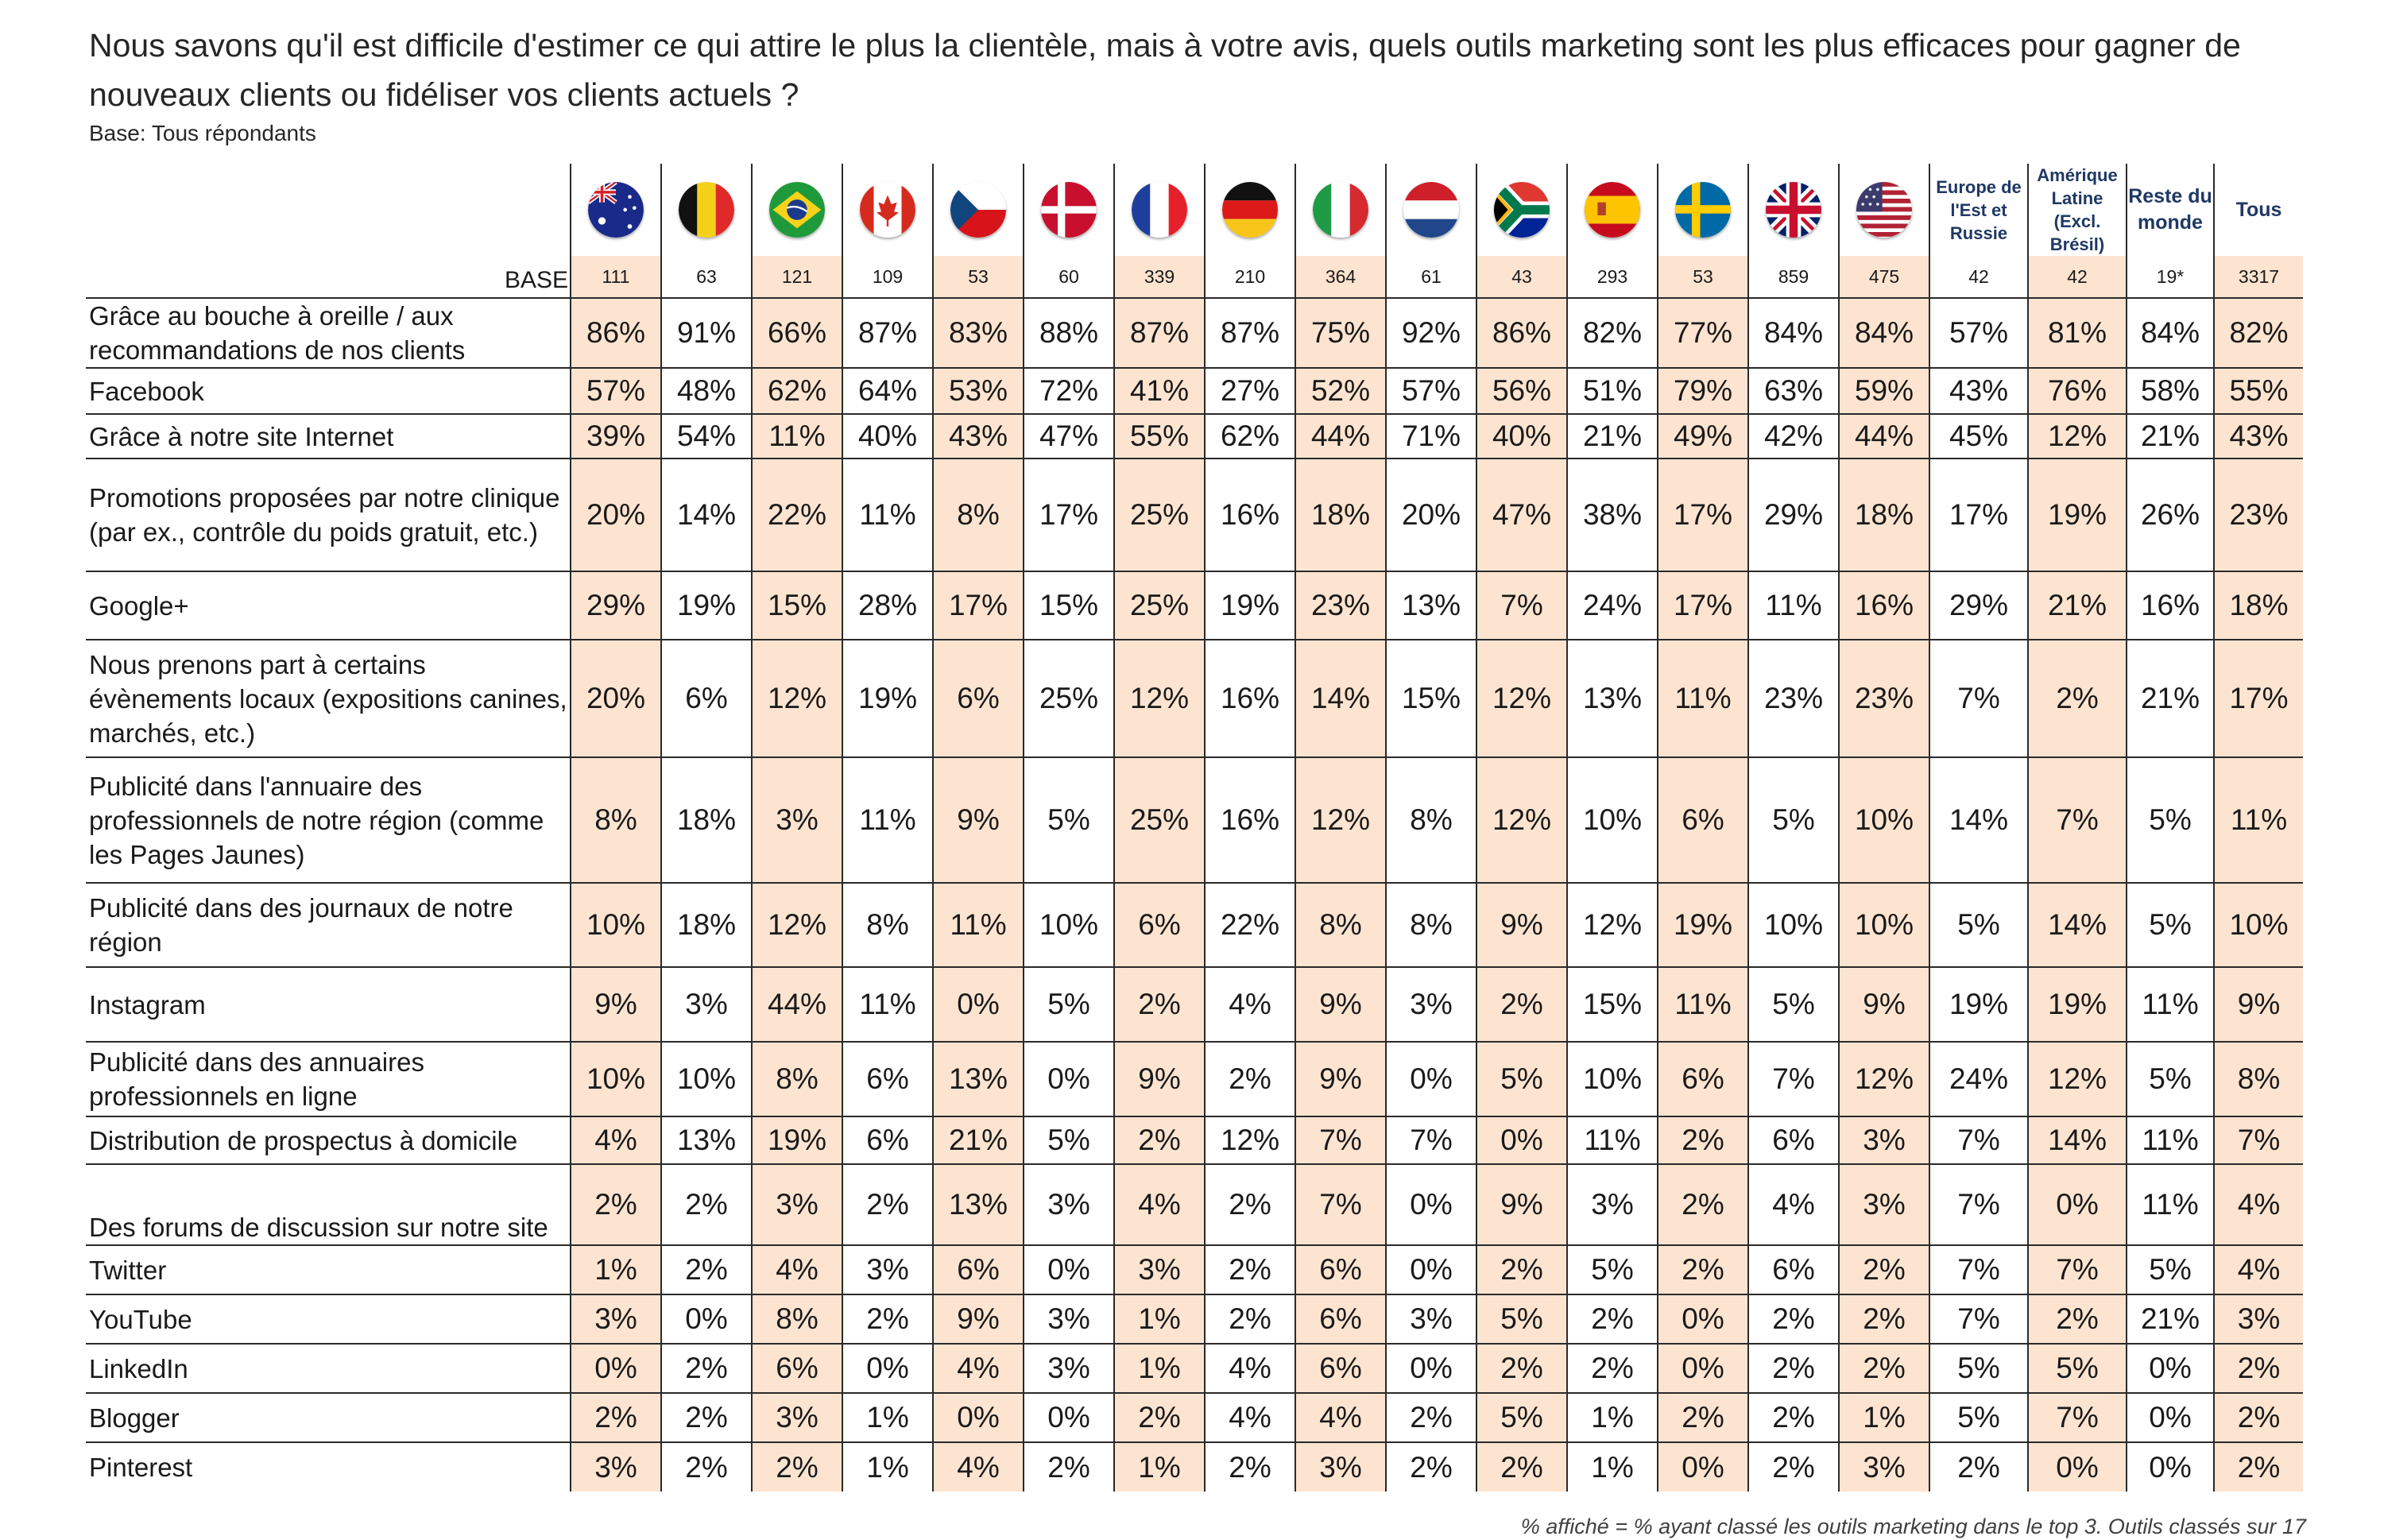  What do you see at coordinates (1159, 210) in the screenshot?
I see `france-flag-icon` at bounding box center [1159, 210].